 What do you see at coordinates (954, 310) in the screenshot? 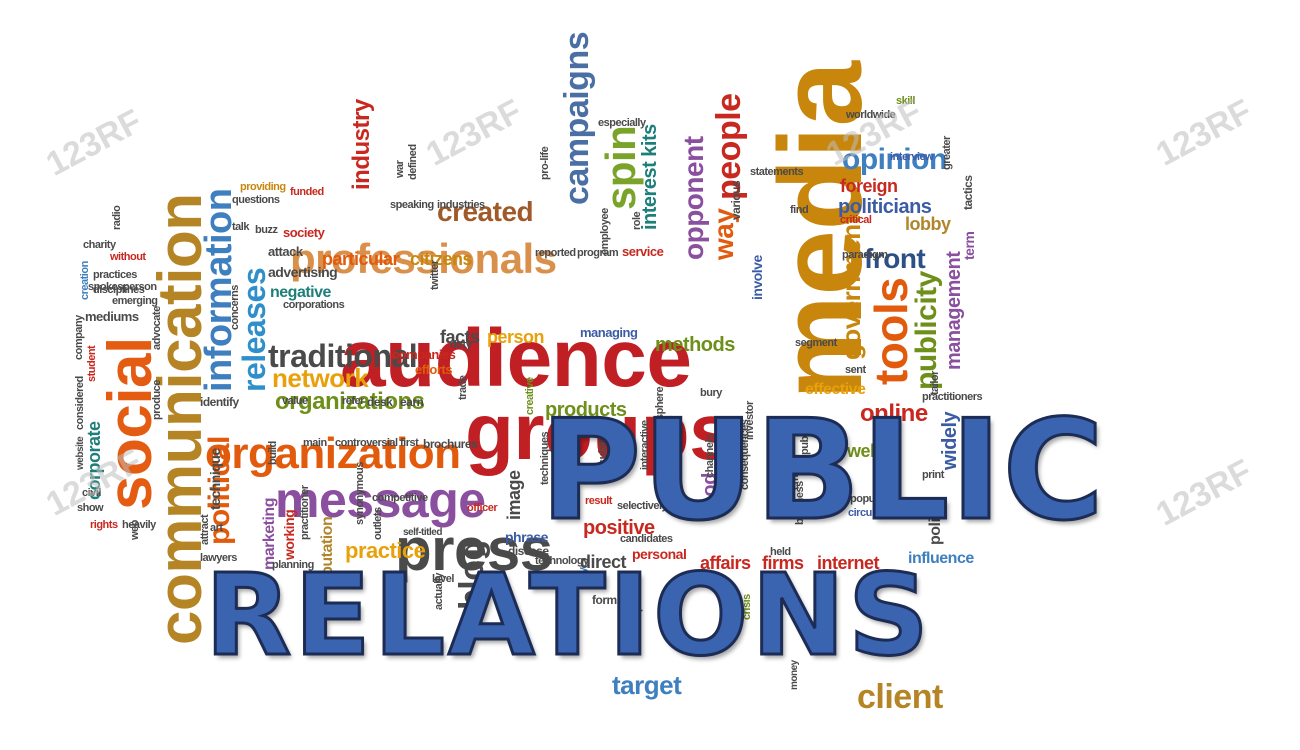
I see `cloud-word: management` at bounding box center [954, 310].